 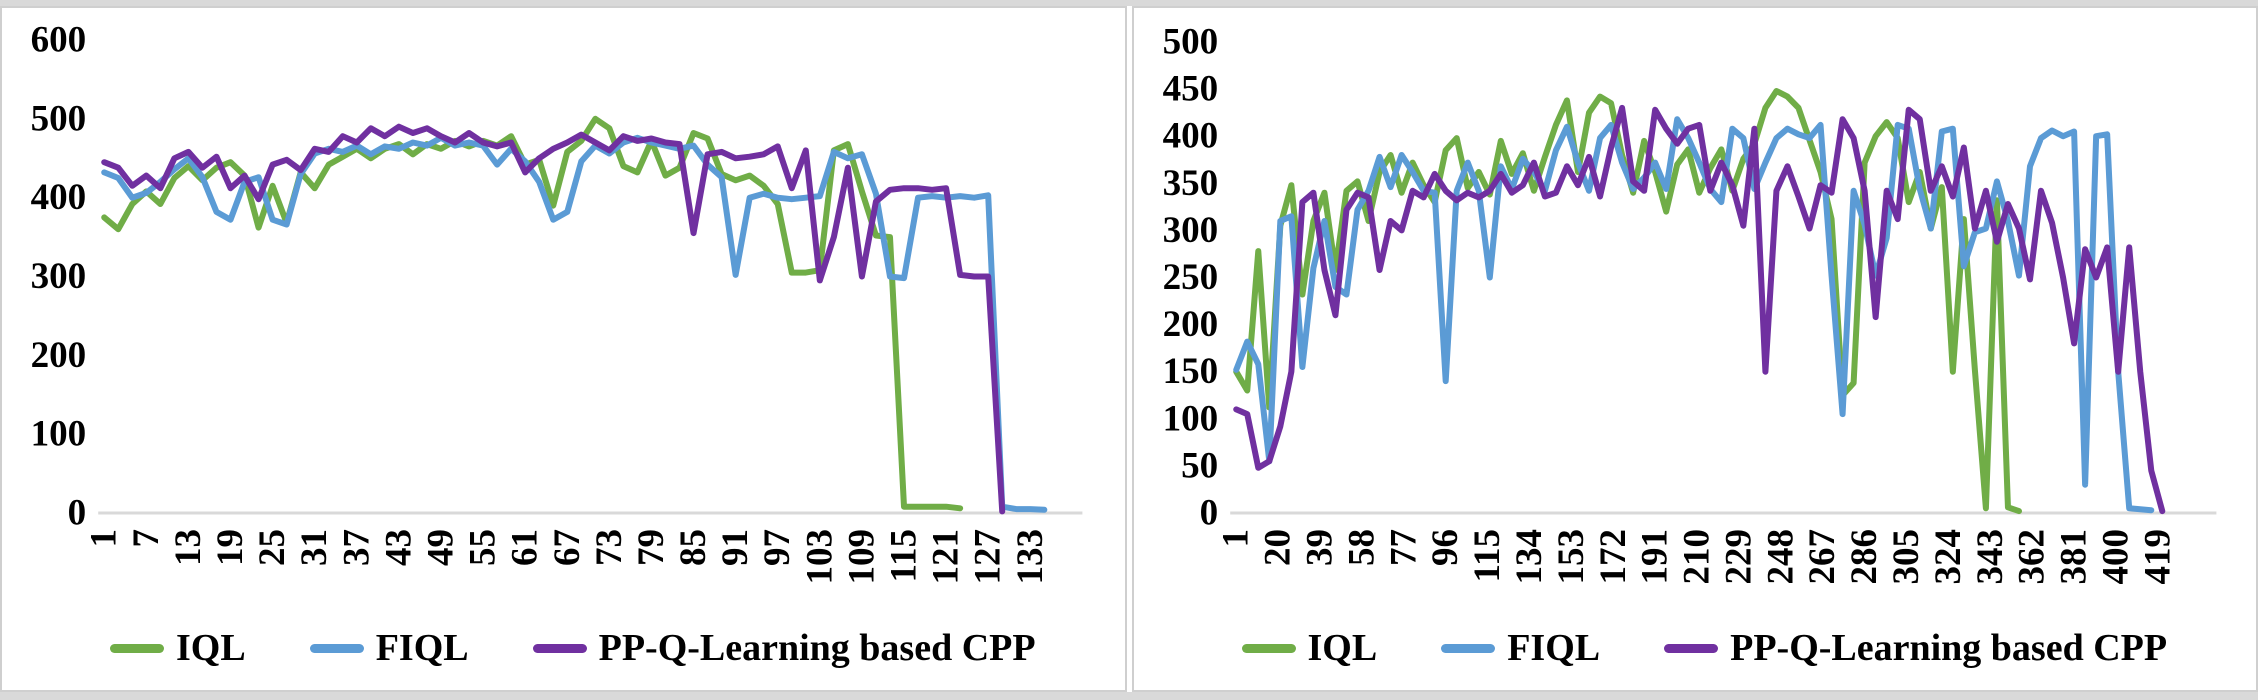 What do you see at coordinates (1190, 89) in the screenshot?
I see `y-tick-label: 450` at bounding box center [1190, 89].